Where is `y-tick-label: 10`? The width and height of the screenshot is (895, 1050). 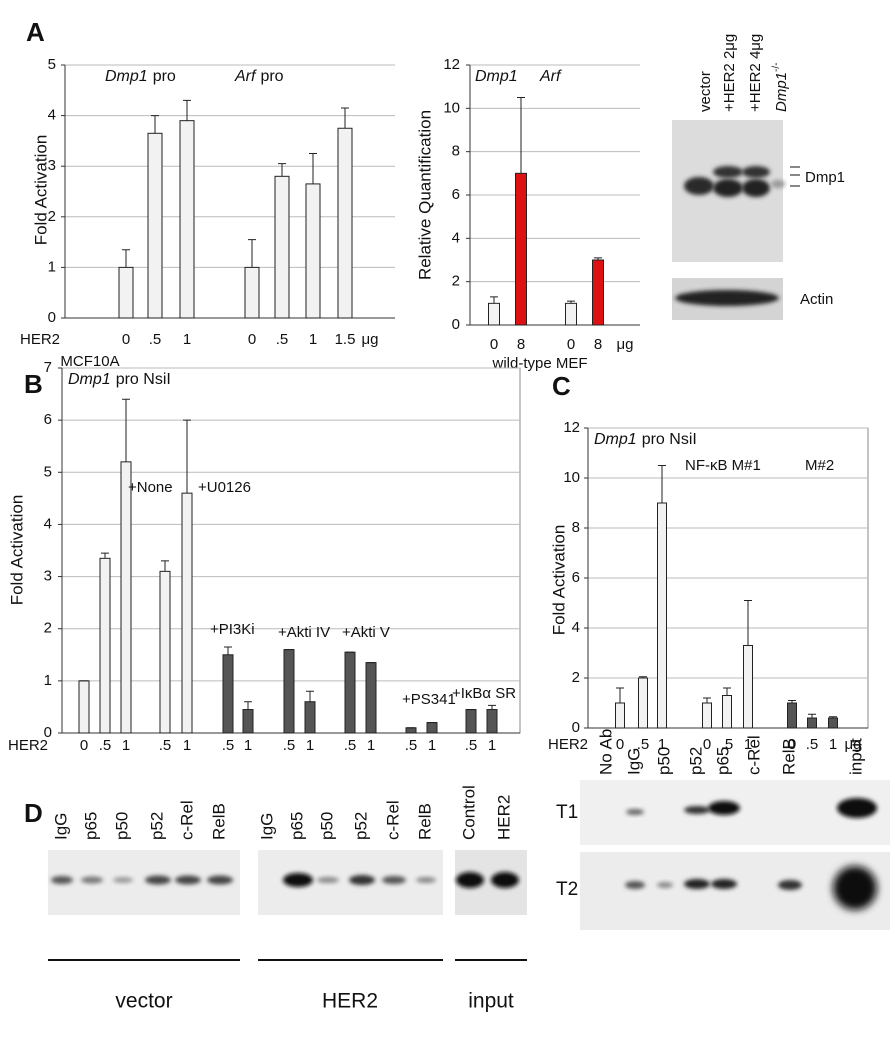 y-tick-label: 10 is located at coordinates (571, 477).